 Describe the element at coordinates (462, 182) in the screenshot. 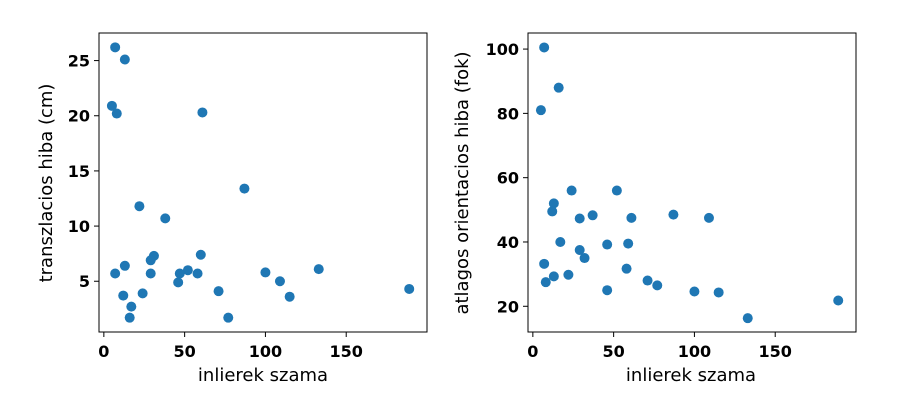

I see `right-y-axis-label: atlagos orientacios hiba (fok)` at that location.